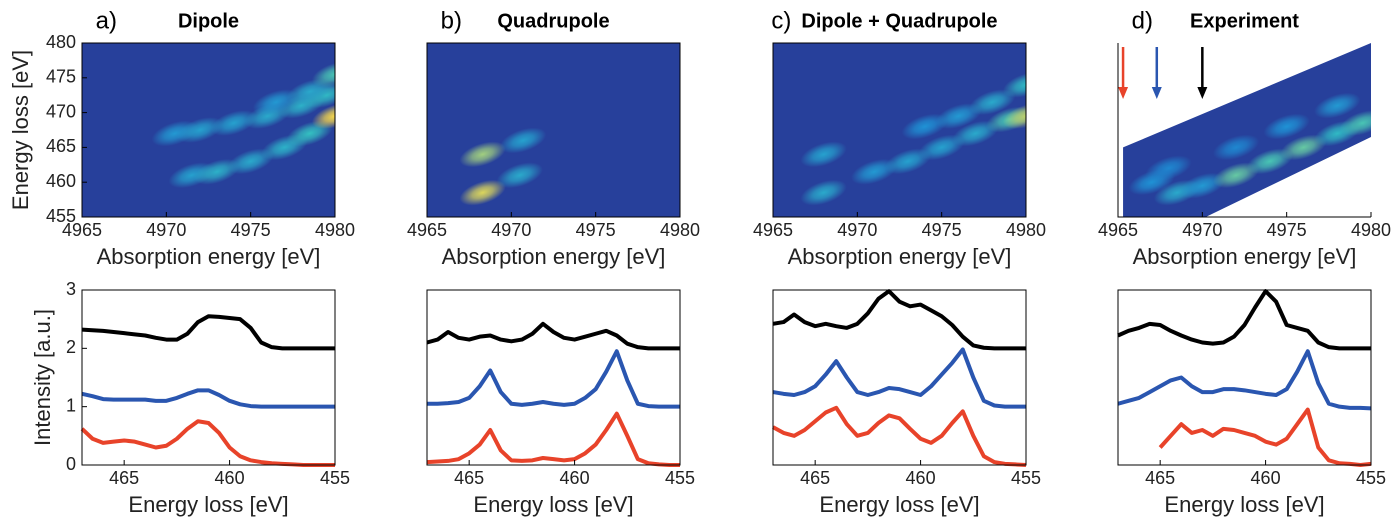 The image size is (1397, 518). What do you see at coordinates (61, 146) in the screenshot?
I see `y-tick-label: 465` at bounding box center [61, 146].